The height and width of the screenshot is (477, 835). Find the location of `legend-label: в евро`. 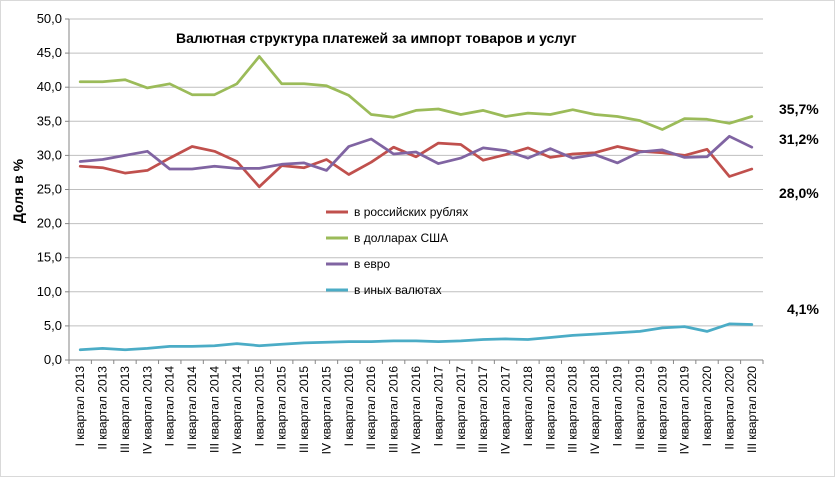

legend-label: в евро is located at coordinates (372, 264).